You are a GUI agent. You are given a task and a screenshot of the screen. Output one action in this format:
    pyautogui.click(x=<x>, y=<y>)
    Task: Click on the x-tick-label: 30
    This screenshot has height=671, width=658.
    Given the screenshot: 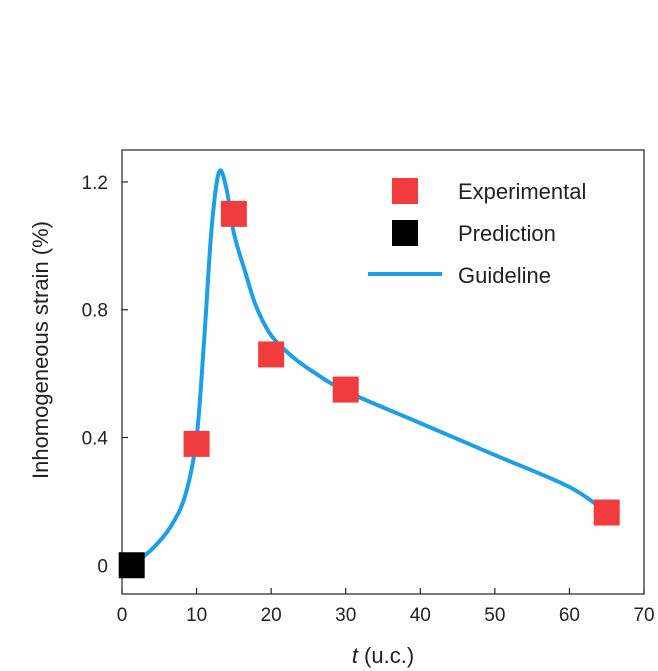 What is the action you would take?
    pyautogui.click(x=345, y=615)
    